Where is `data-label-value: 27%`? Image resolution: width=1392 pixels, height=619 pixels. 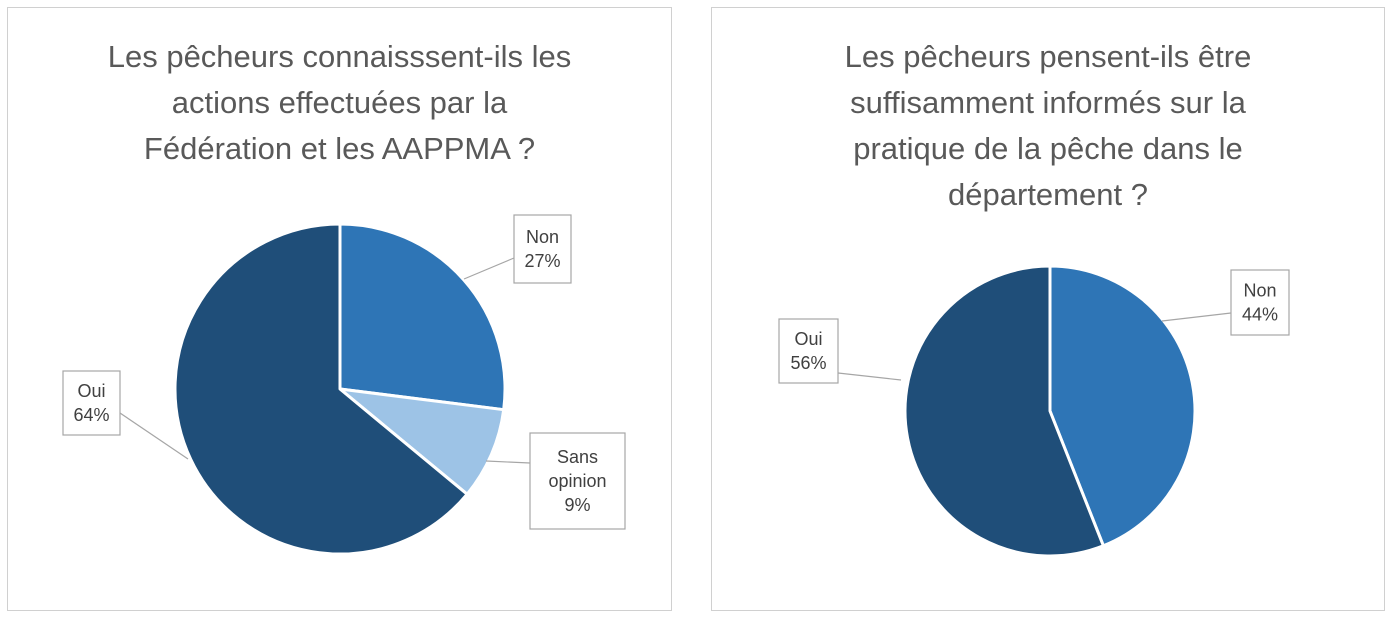
data-label-value: 27% is located at coordinates (542, 261).